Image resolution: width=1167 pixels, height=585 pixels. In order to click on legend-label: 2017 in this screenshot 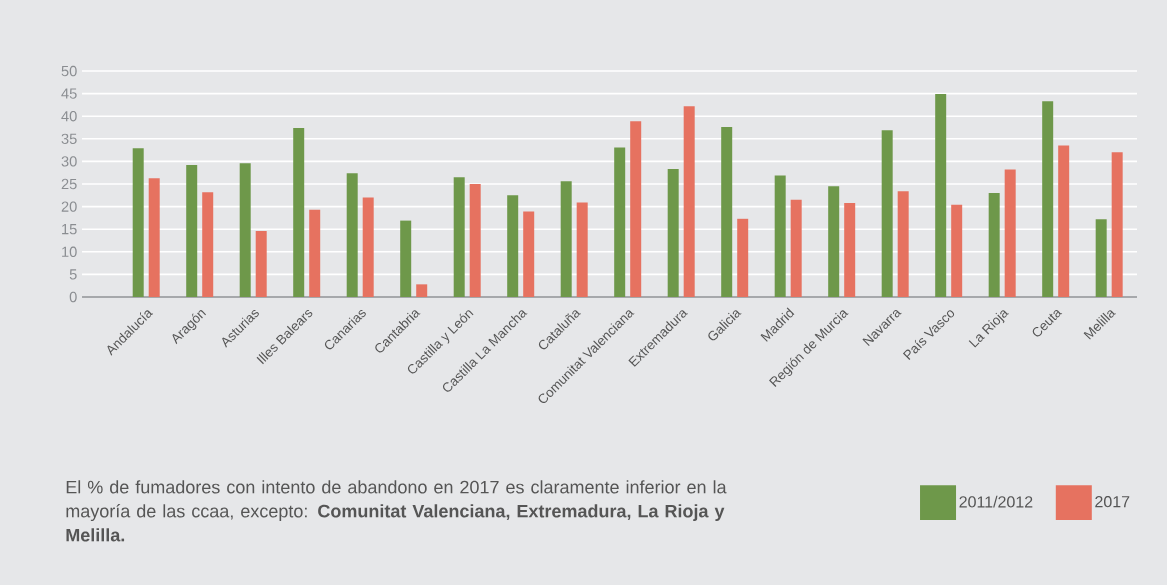, I will do `click(1112, 502)`.